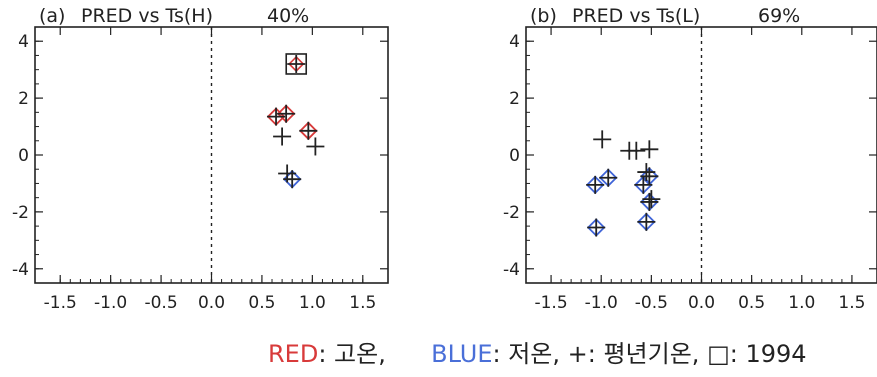 This screenshot has width=877, height=377. I want to click on panel-title: PRED vs Ts(L), so click(636, 16).